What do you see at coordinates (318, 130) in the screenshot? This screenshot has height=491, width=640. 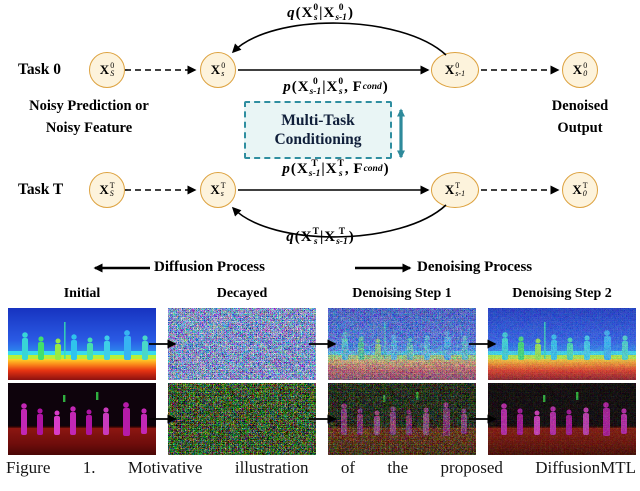 I see `multitask-conditioning-box: Multi-Task Conditioning` at bounding box center [318, 130].